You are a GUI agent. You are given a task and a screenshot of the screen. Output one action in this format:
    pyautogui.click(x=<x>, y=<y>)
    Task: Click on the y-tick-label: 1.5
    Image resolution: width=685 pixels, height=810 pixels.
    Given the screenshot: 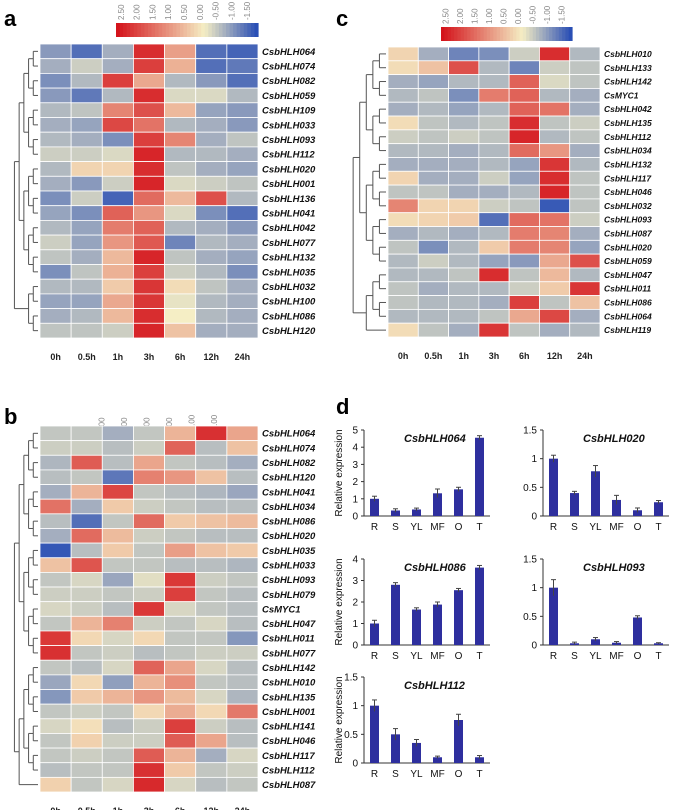 What is the action you would take?
    pyautogui.click(x=351, y=678)
    